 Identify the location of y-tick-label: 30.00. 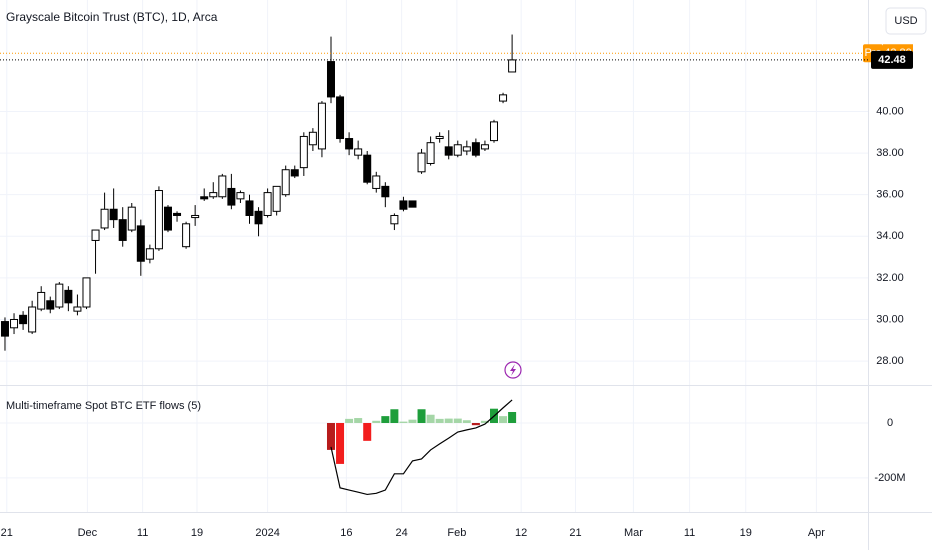
(890, 319).